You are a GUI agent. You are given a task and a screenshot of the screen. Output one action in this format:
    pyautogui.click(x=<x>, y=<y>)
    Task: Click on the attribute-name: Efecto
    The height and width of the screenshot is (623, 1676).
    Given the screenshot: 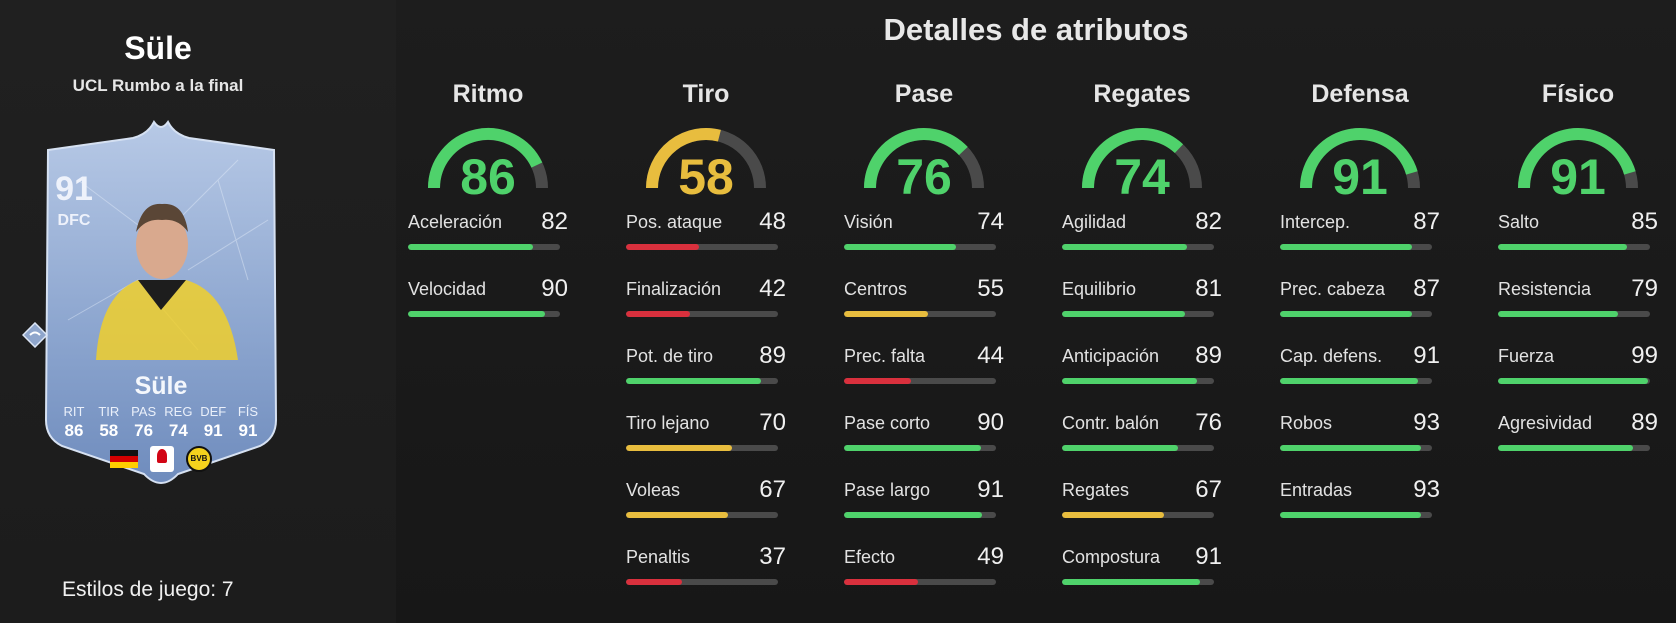 What is the action you would take?
    pyautogui.click(x=870, y=557)
    